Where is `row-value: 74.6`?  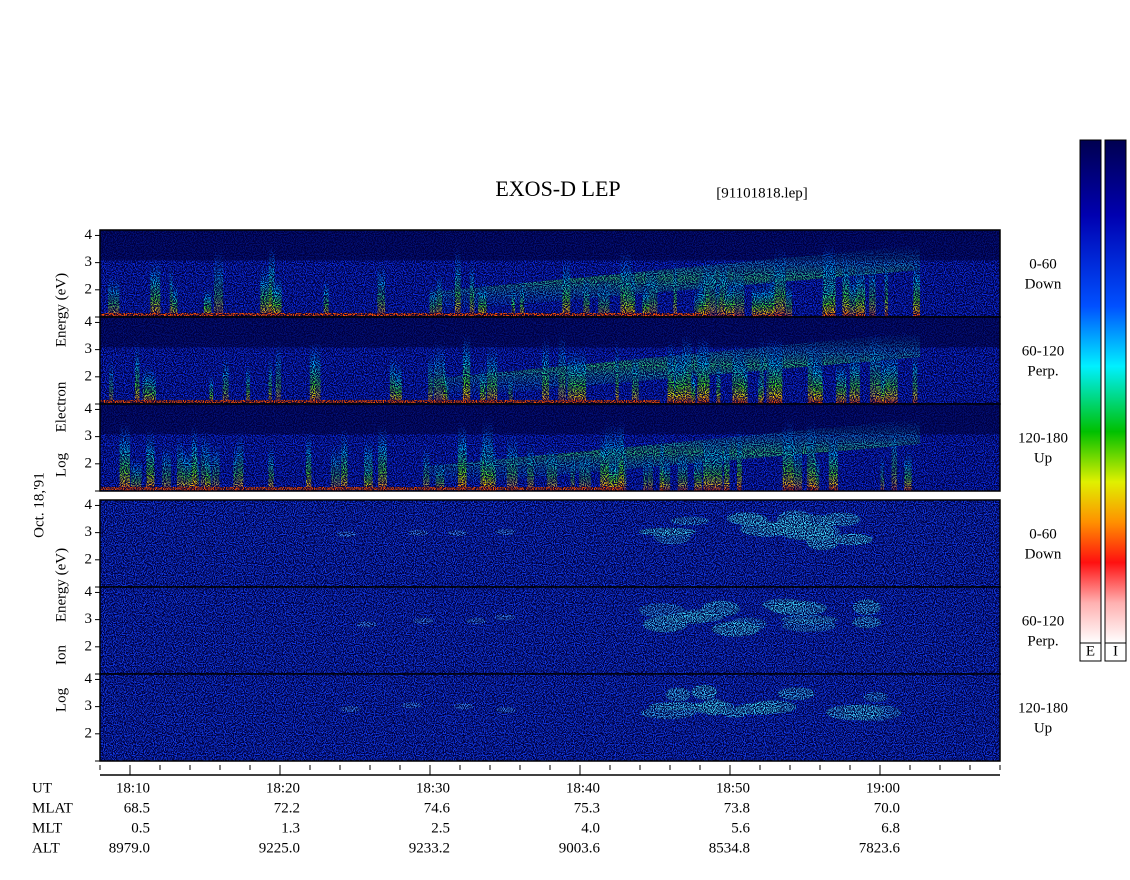
row-value: 74.6 is located at coordinates (437, 808).